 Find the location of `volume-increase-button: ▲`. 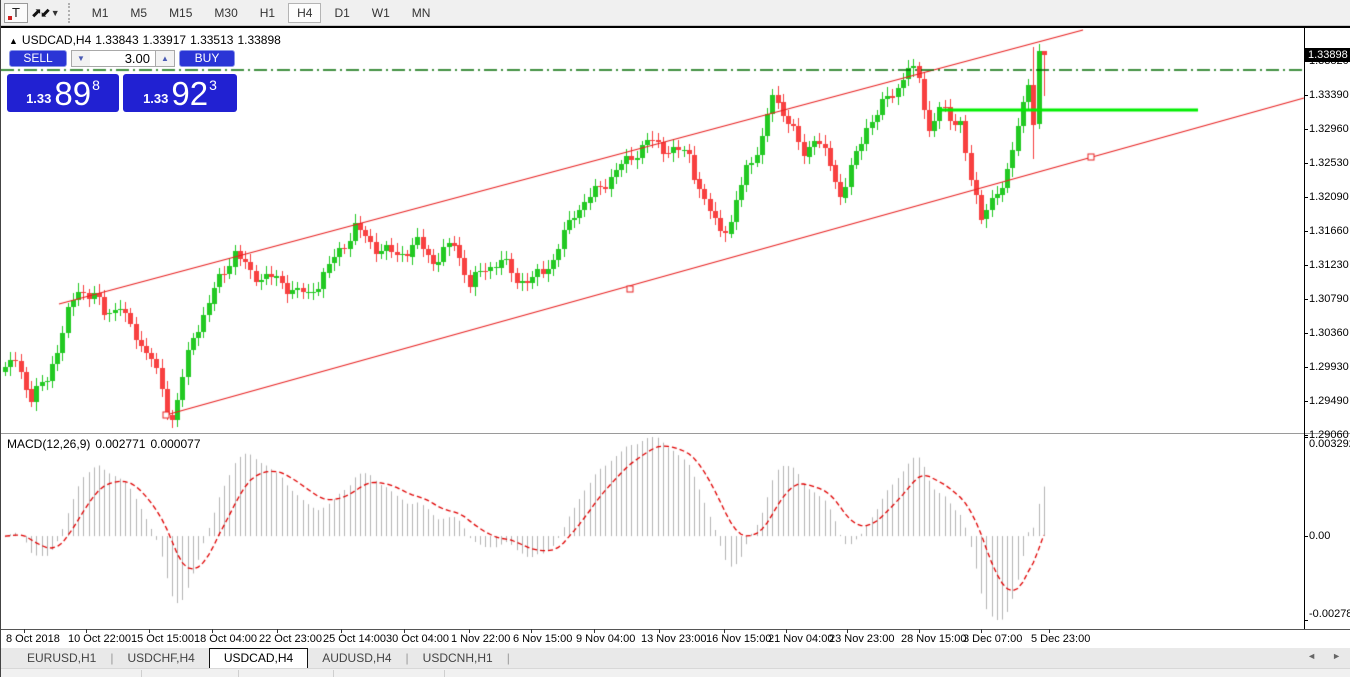

volume-increase-button: ▲ is located at coordinates (165, 58).